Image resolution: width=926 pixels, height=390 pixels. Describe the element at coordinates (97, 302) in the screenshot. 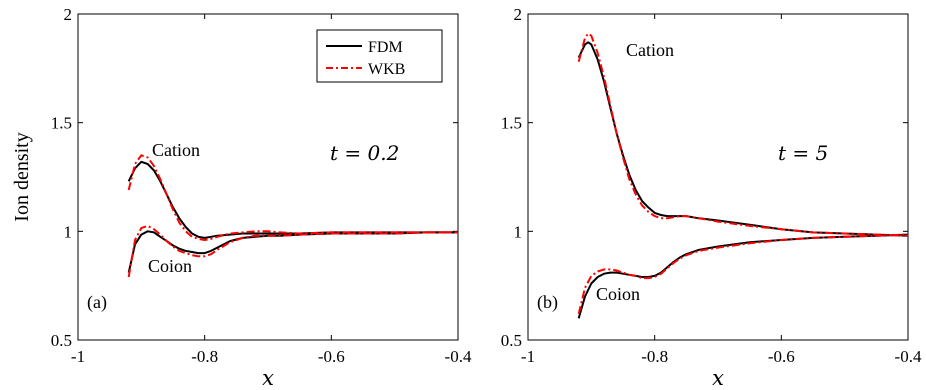

I see `panel-a-tag: (a)` at that location.